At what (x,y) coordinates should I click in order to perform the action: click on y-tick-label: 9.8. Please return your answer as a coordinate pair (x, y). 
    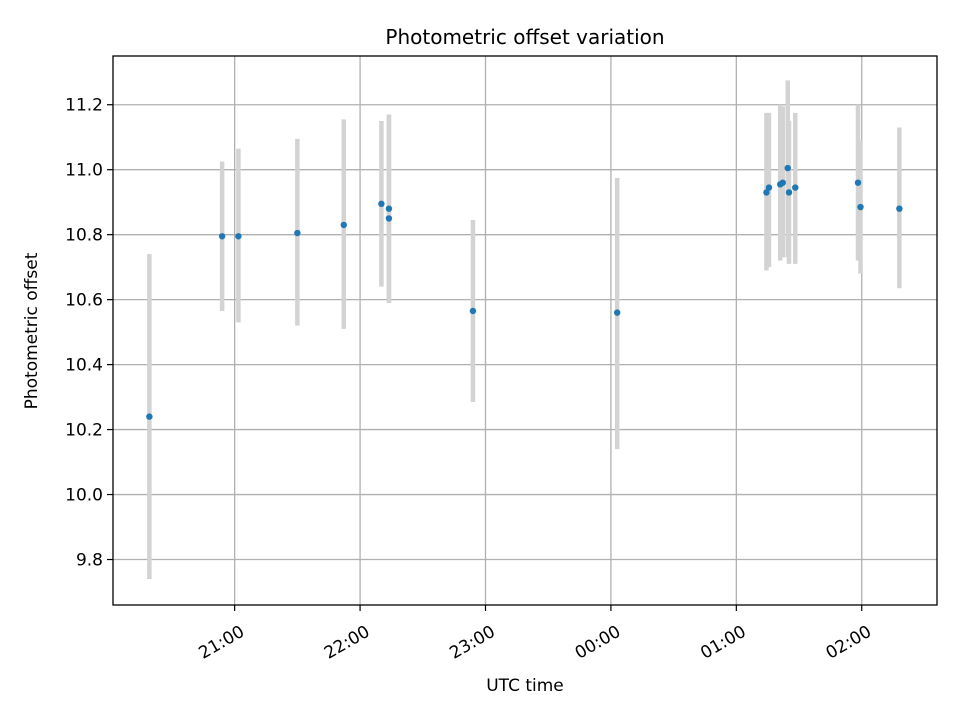
    Looking at the image, I should click on (89, 561).